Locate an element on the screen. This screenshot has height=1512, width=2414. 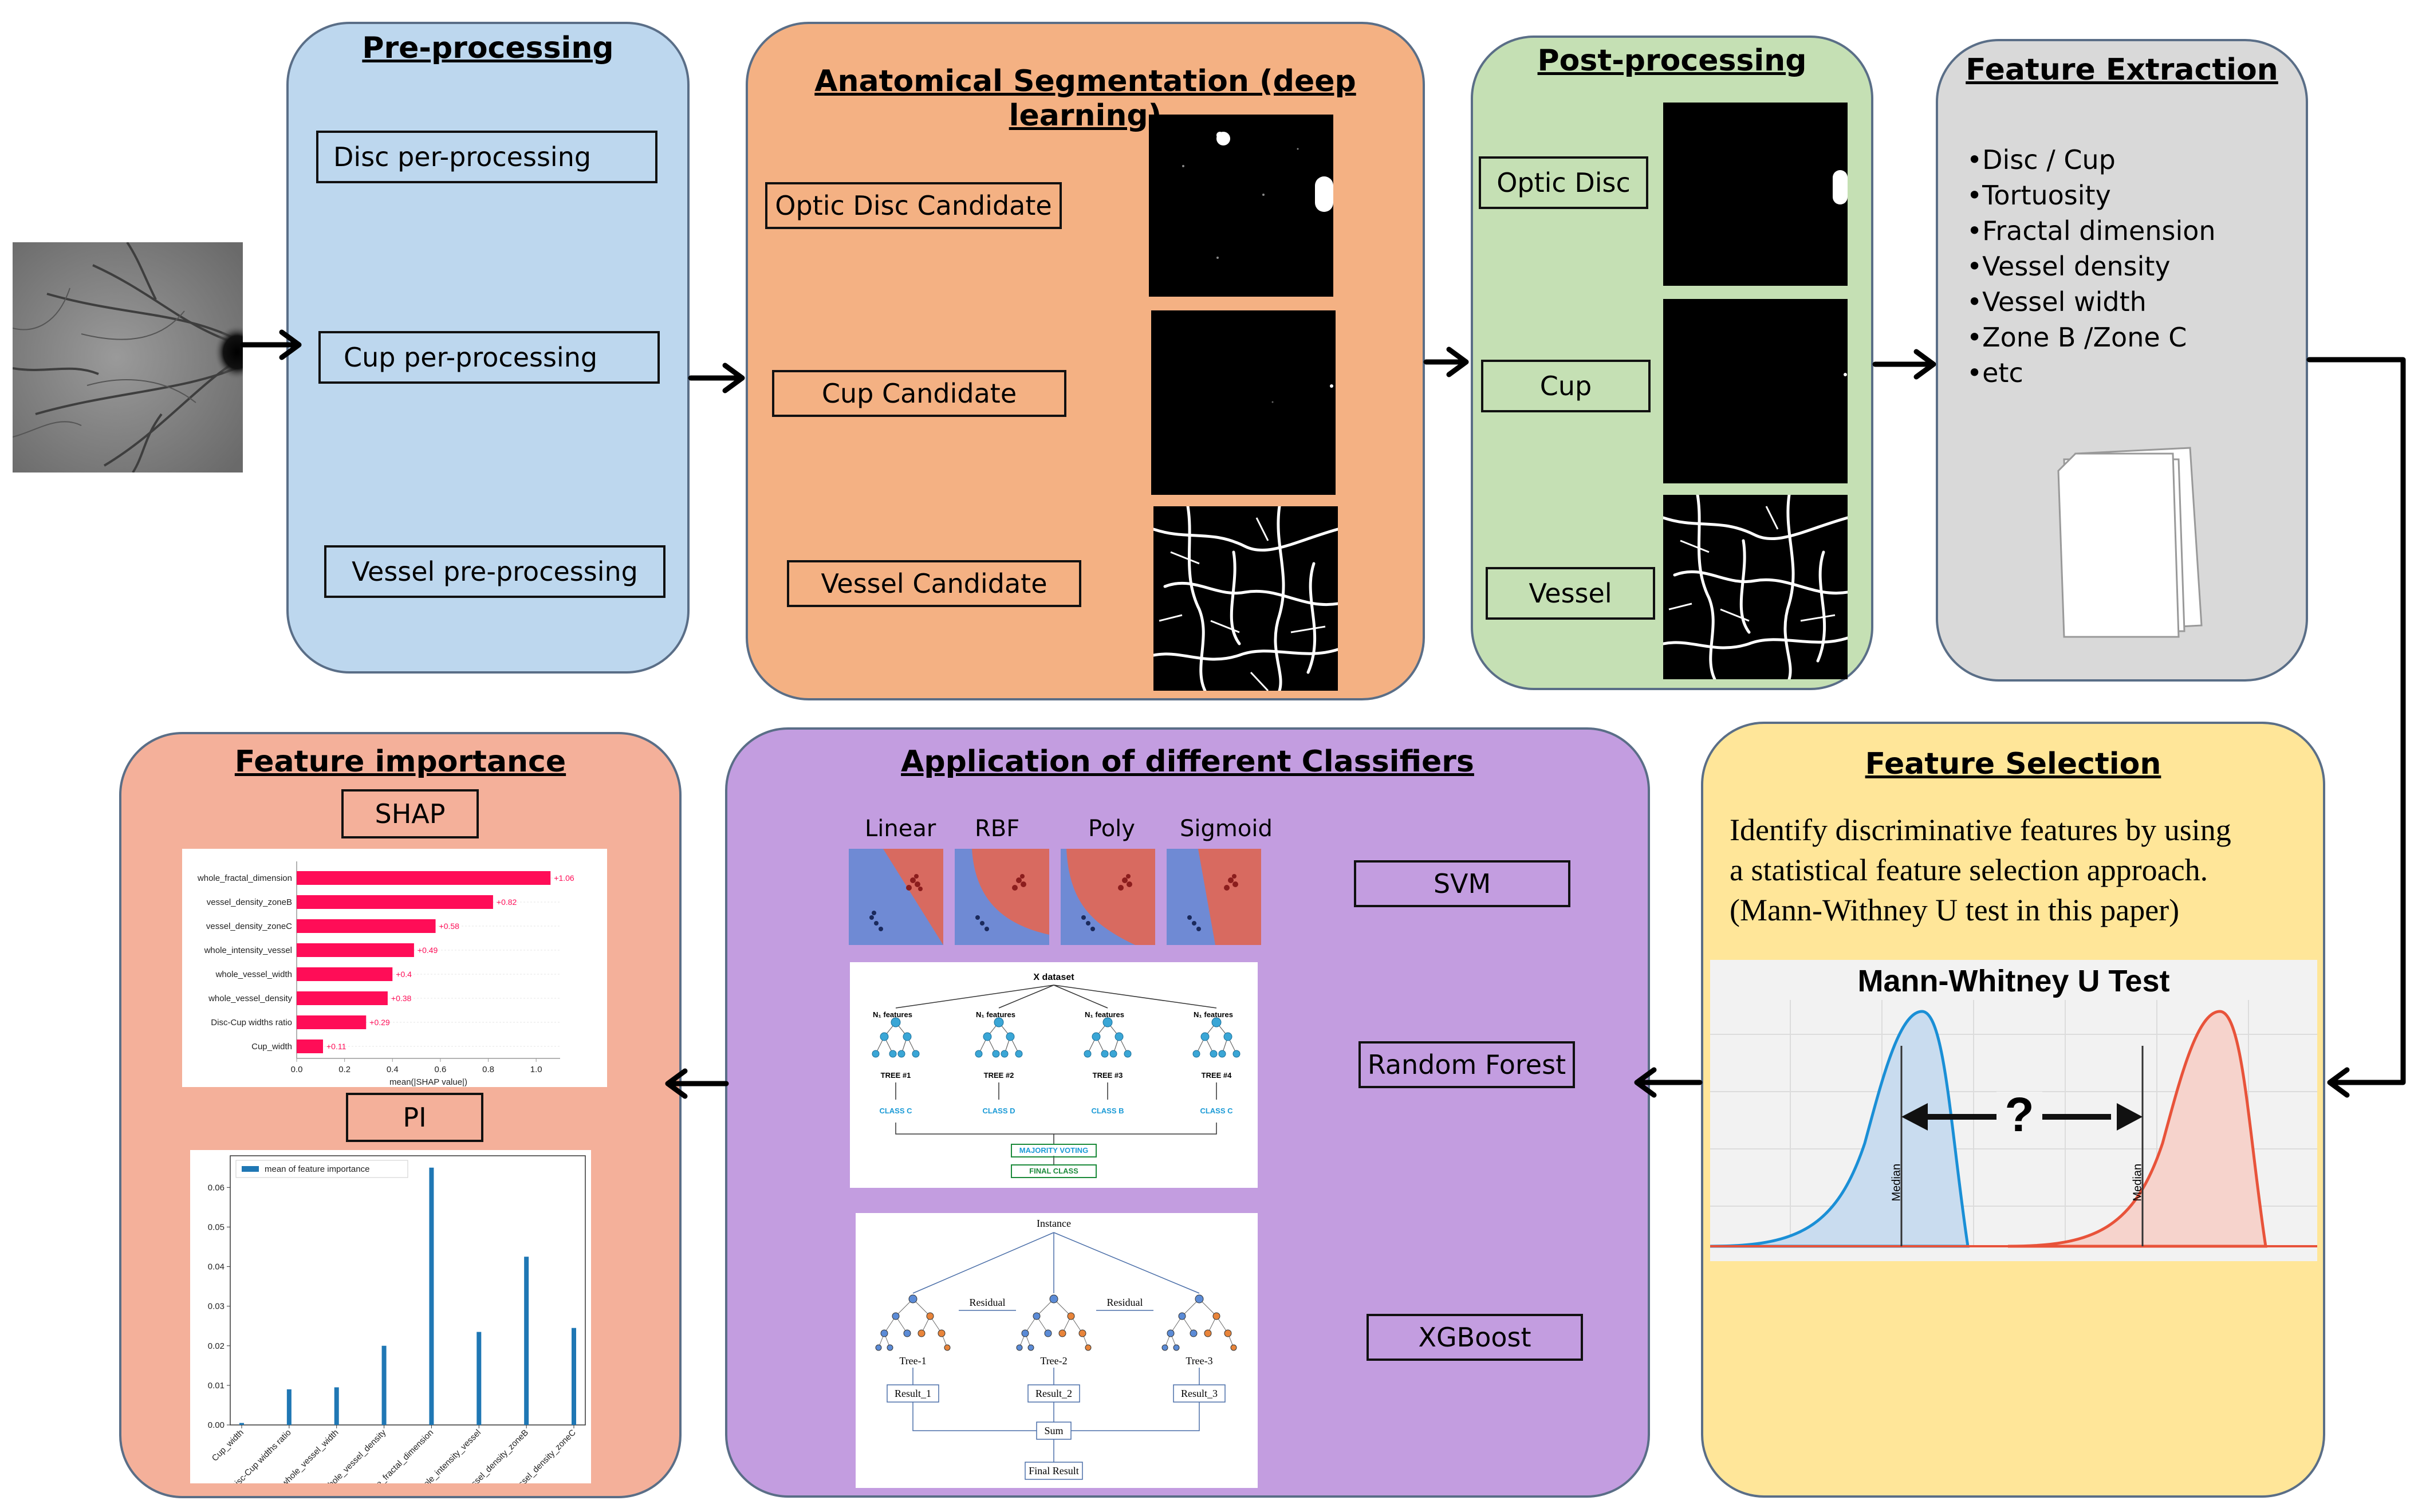
shap-x-axis-label: mean(|SHAP value|) is located at coordinates (428, 1082).